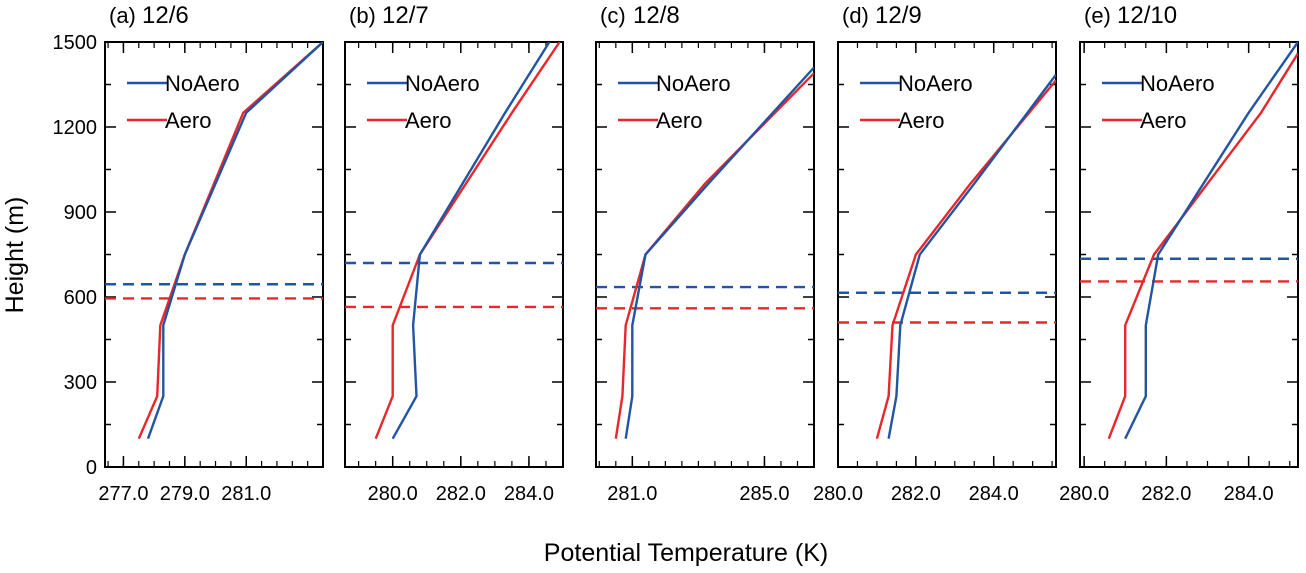 This screenshot has width=1306, height=573. What do you see at coordinates (75, 128) in the screenshot?
I see `y-tick-label: 1200` at bounding box center [75, 128].